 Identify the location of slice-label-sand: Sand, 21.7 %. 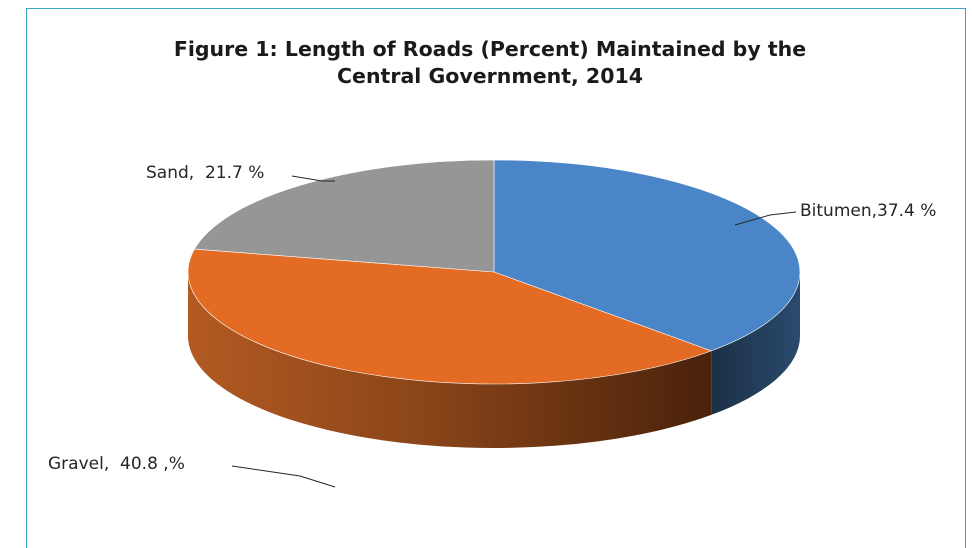
(205, 173).